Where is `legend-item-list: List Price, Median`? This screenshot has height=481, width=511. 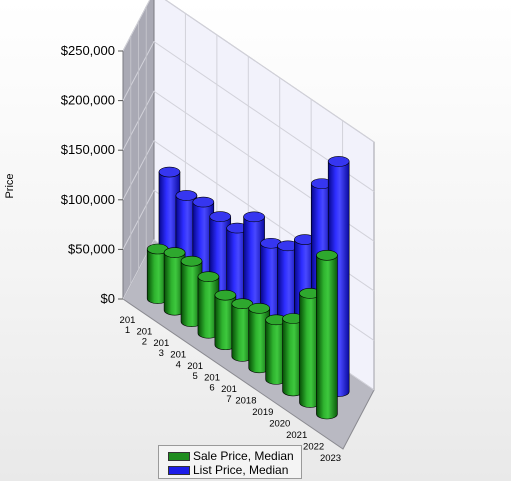 legend-item-list: List Price, Median is located at coordinates (234, 470).